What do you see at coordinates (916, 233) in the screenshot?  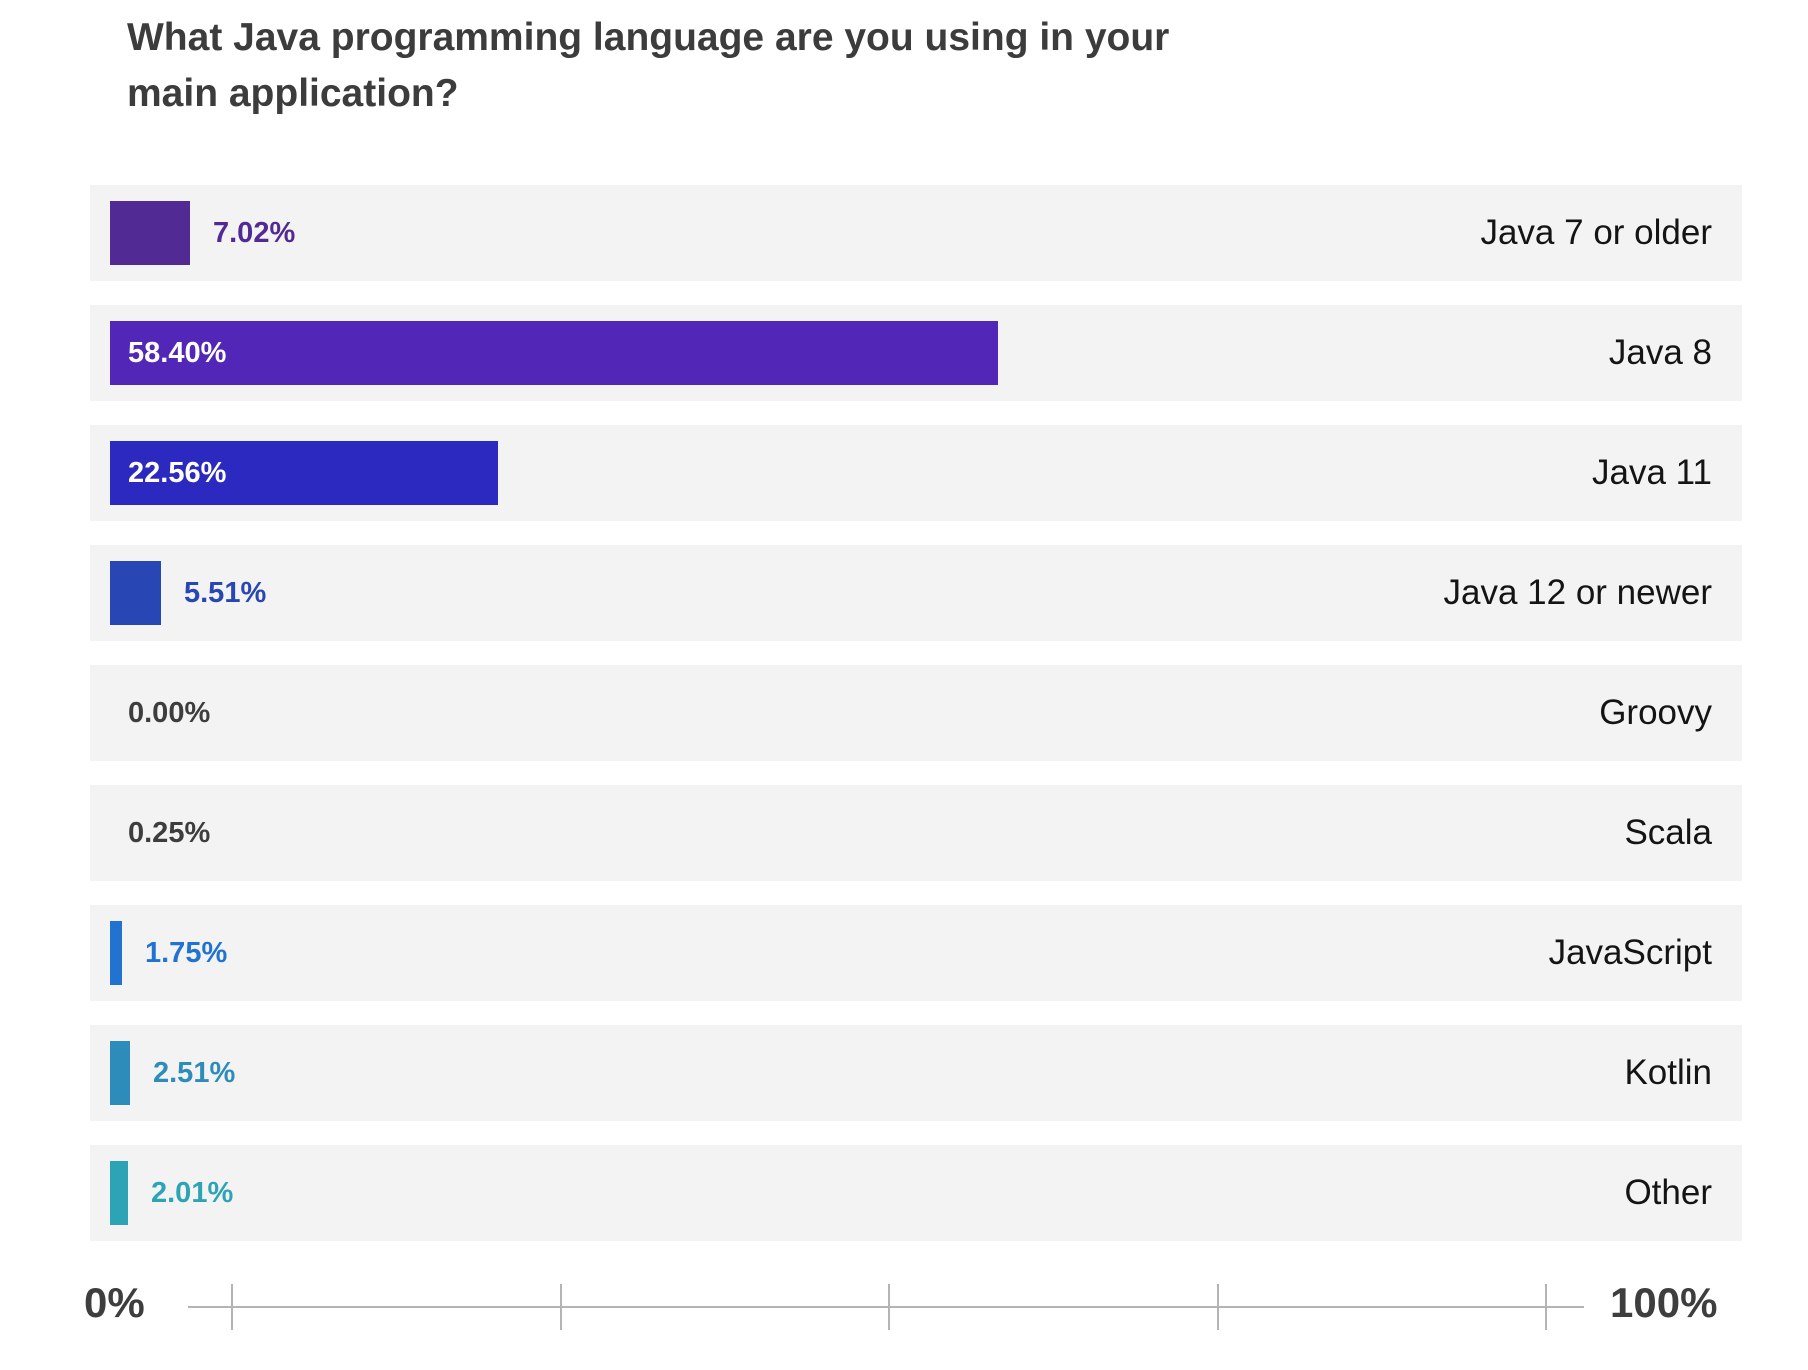 I see `chart-row: 7.02% Java 7 or older` at bounding box center [916, 233].